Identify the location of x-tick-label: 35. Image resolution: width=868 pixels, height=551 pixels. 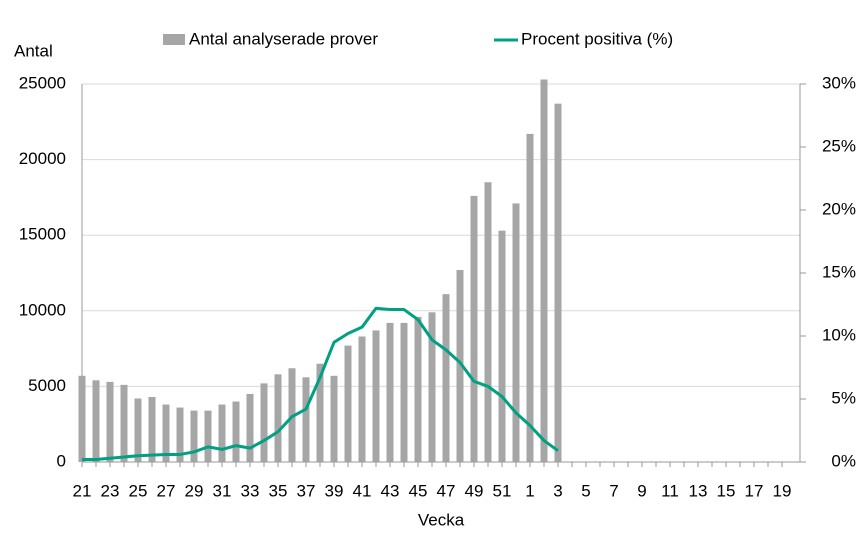
(278, 490).